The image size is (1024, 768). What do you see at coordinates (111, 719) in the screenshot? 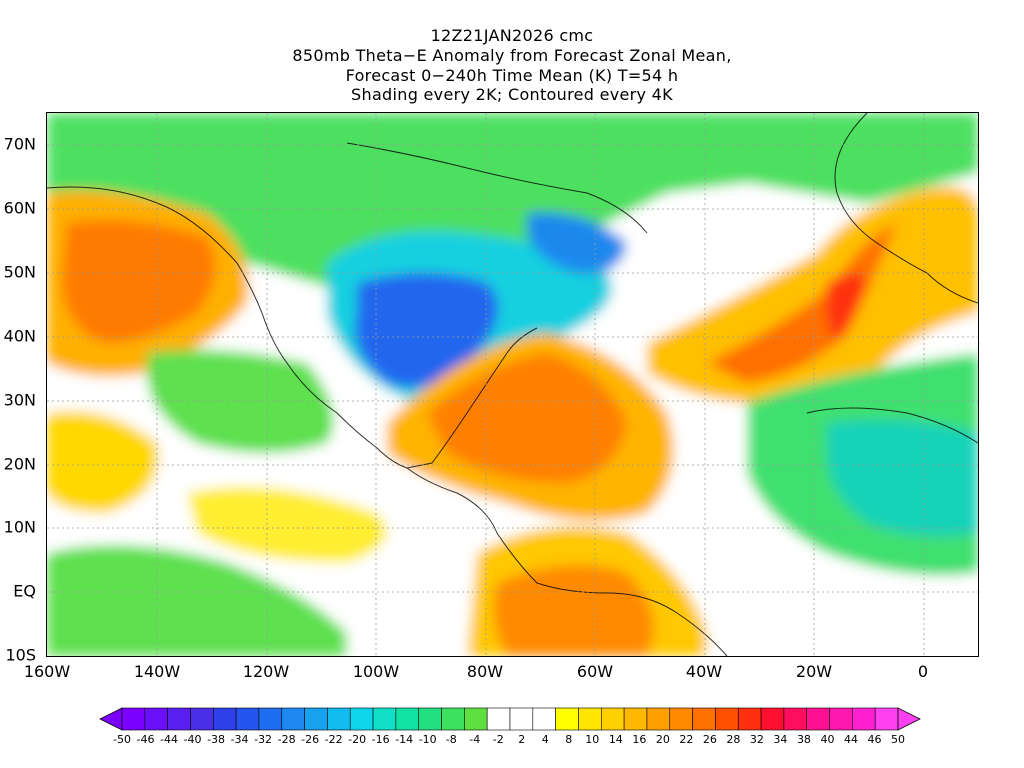
I see `colorbar-left-arrow` at bounding box center [111, 719].